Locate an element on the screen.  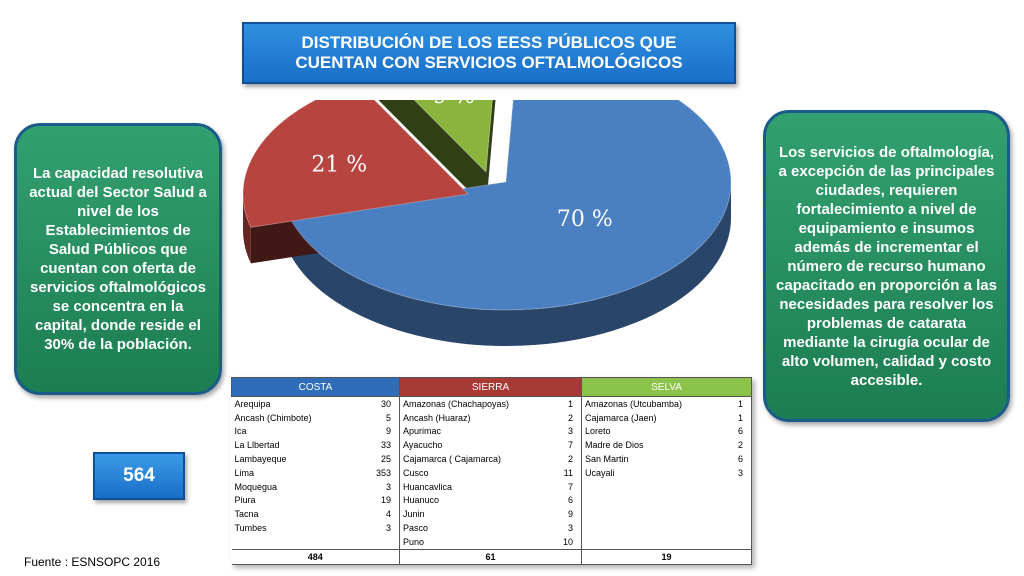
sierra-region-name: Cusco is located at coordinates (416, 472).